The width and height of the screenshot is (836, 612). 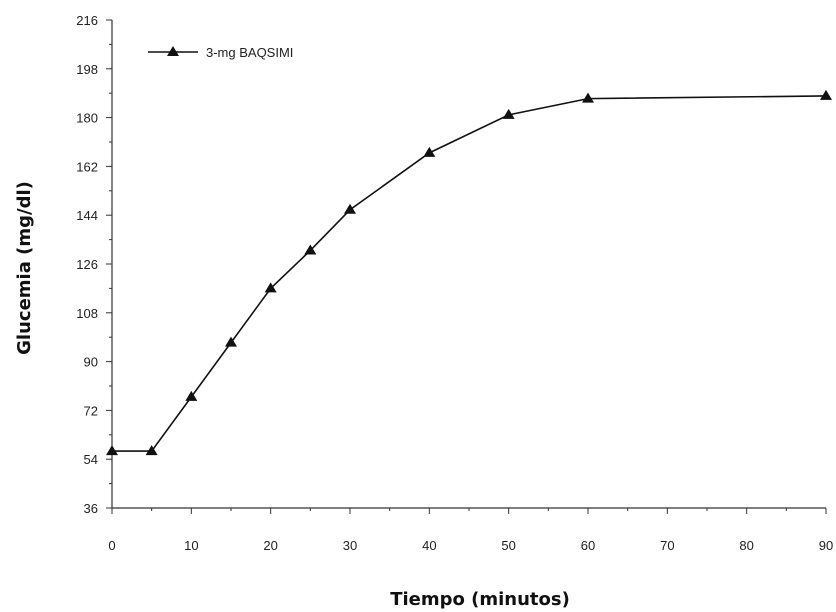 I want to click on legend: 3-mg BAQSIMI, so click(x=220, y=52).